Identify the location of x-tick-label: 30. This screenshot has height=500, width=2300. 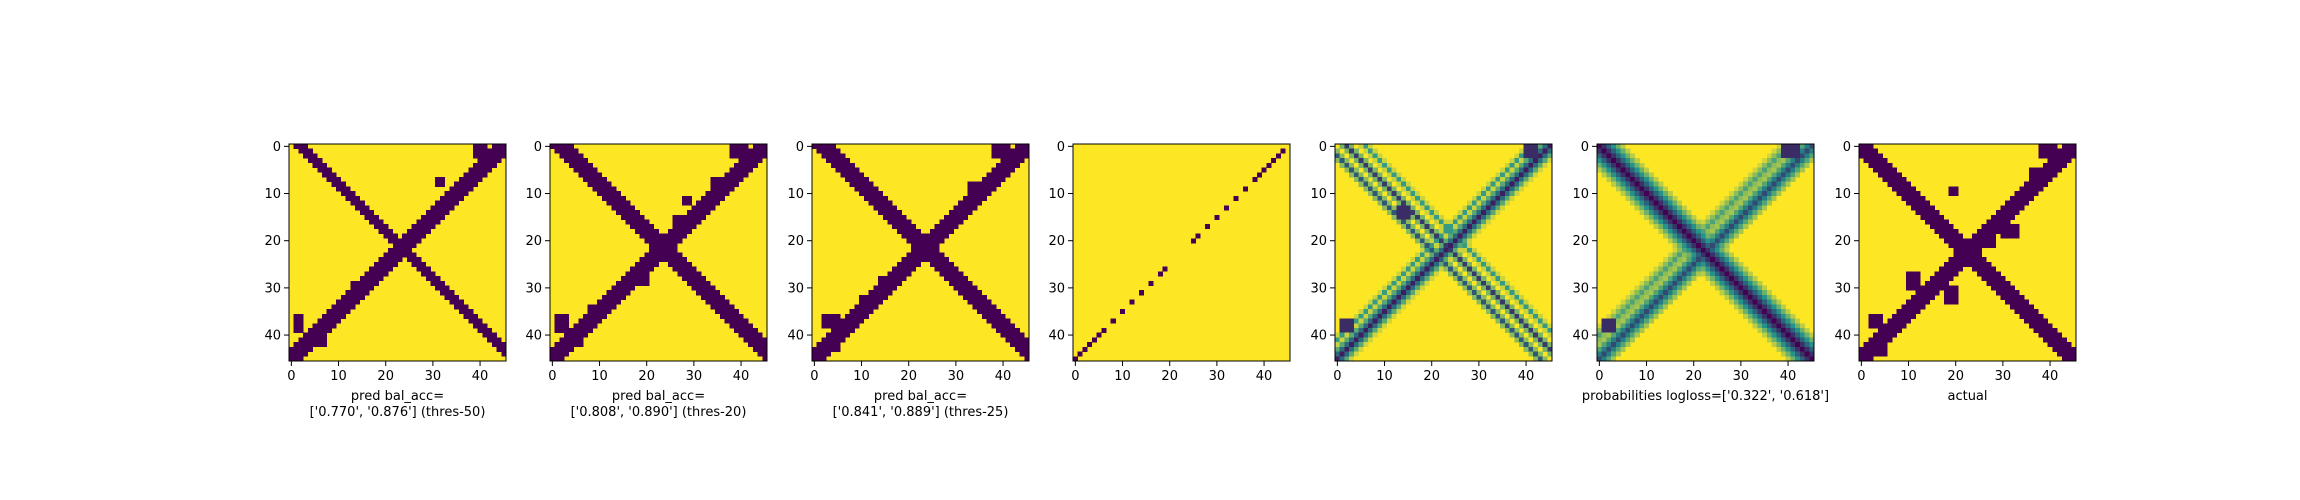
(1741, 376).